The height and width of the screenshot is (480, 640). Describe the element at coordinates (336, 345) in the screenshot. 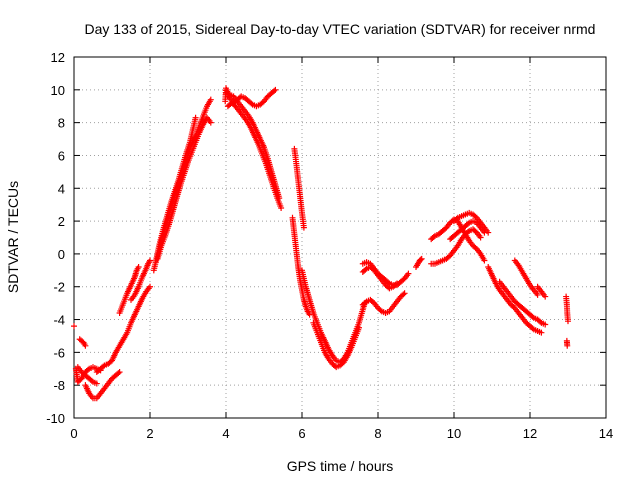

I see `series-seg18` at that location.